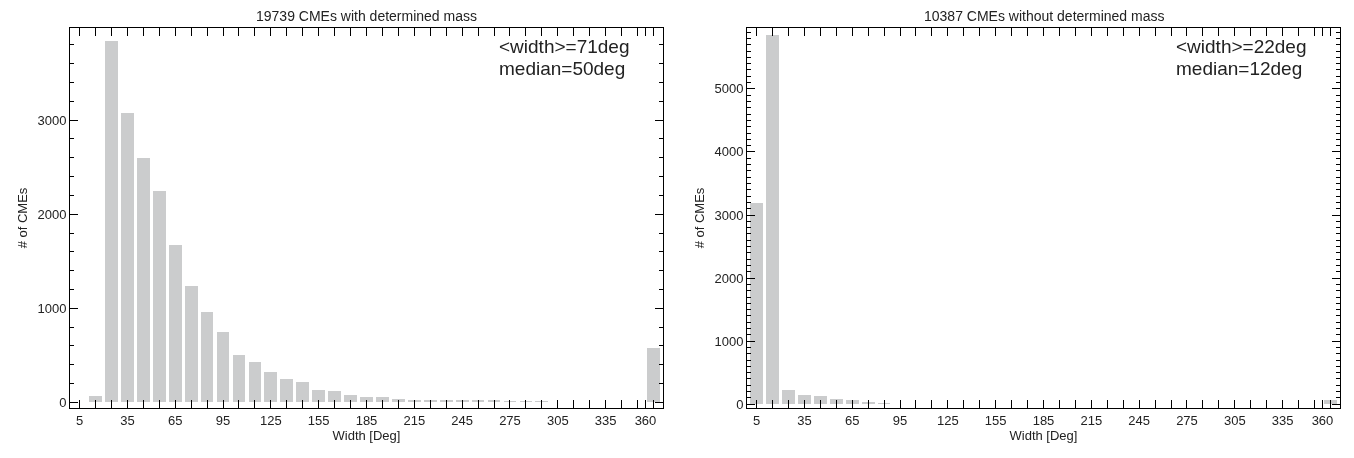  Describe the element at coordinates (366, 16) in the screenshot. I see `chart-title: 19739 CMEs with determined mass` at that location.